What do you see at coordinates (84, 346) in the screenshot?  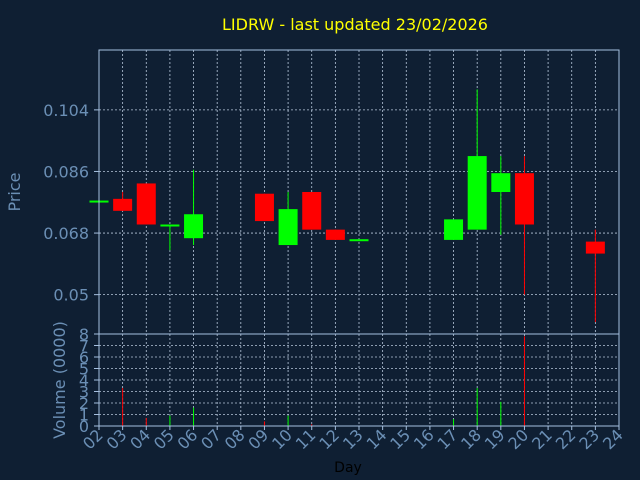 I see `volume-tick-label: 7` at bounding box center [84, 346].